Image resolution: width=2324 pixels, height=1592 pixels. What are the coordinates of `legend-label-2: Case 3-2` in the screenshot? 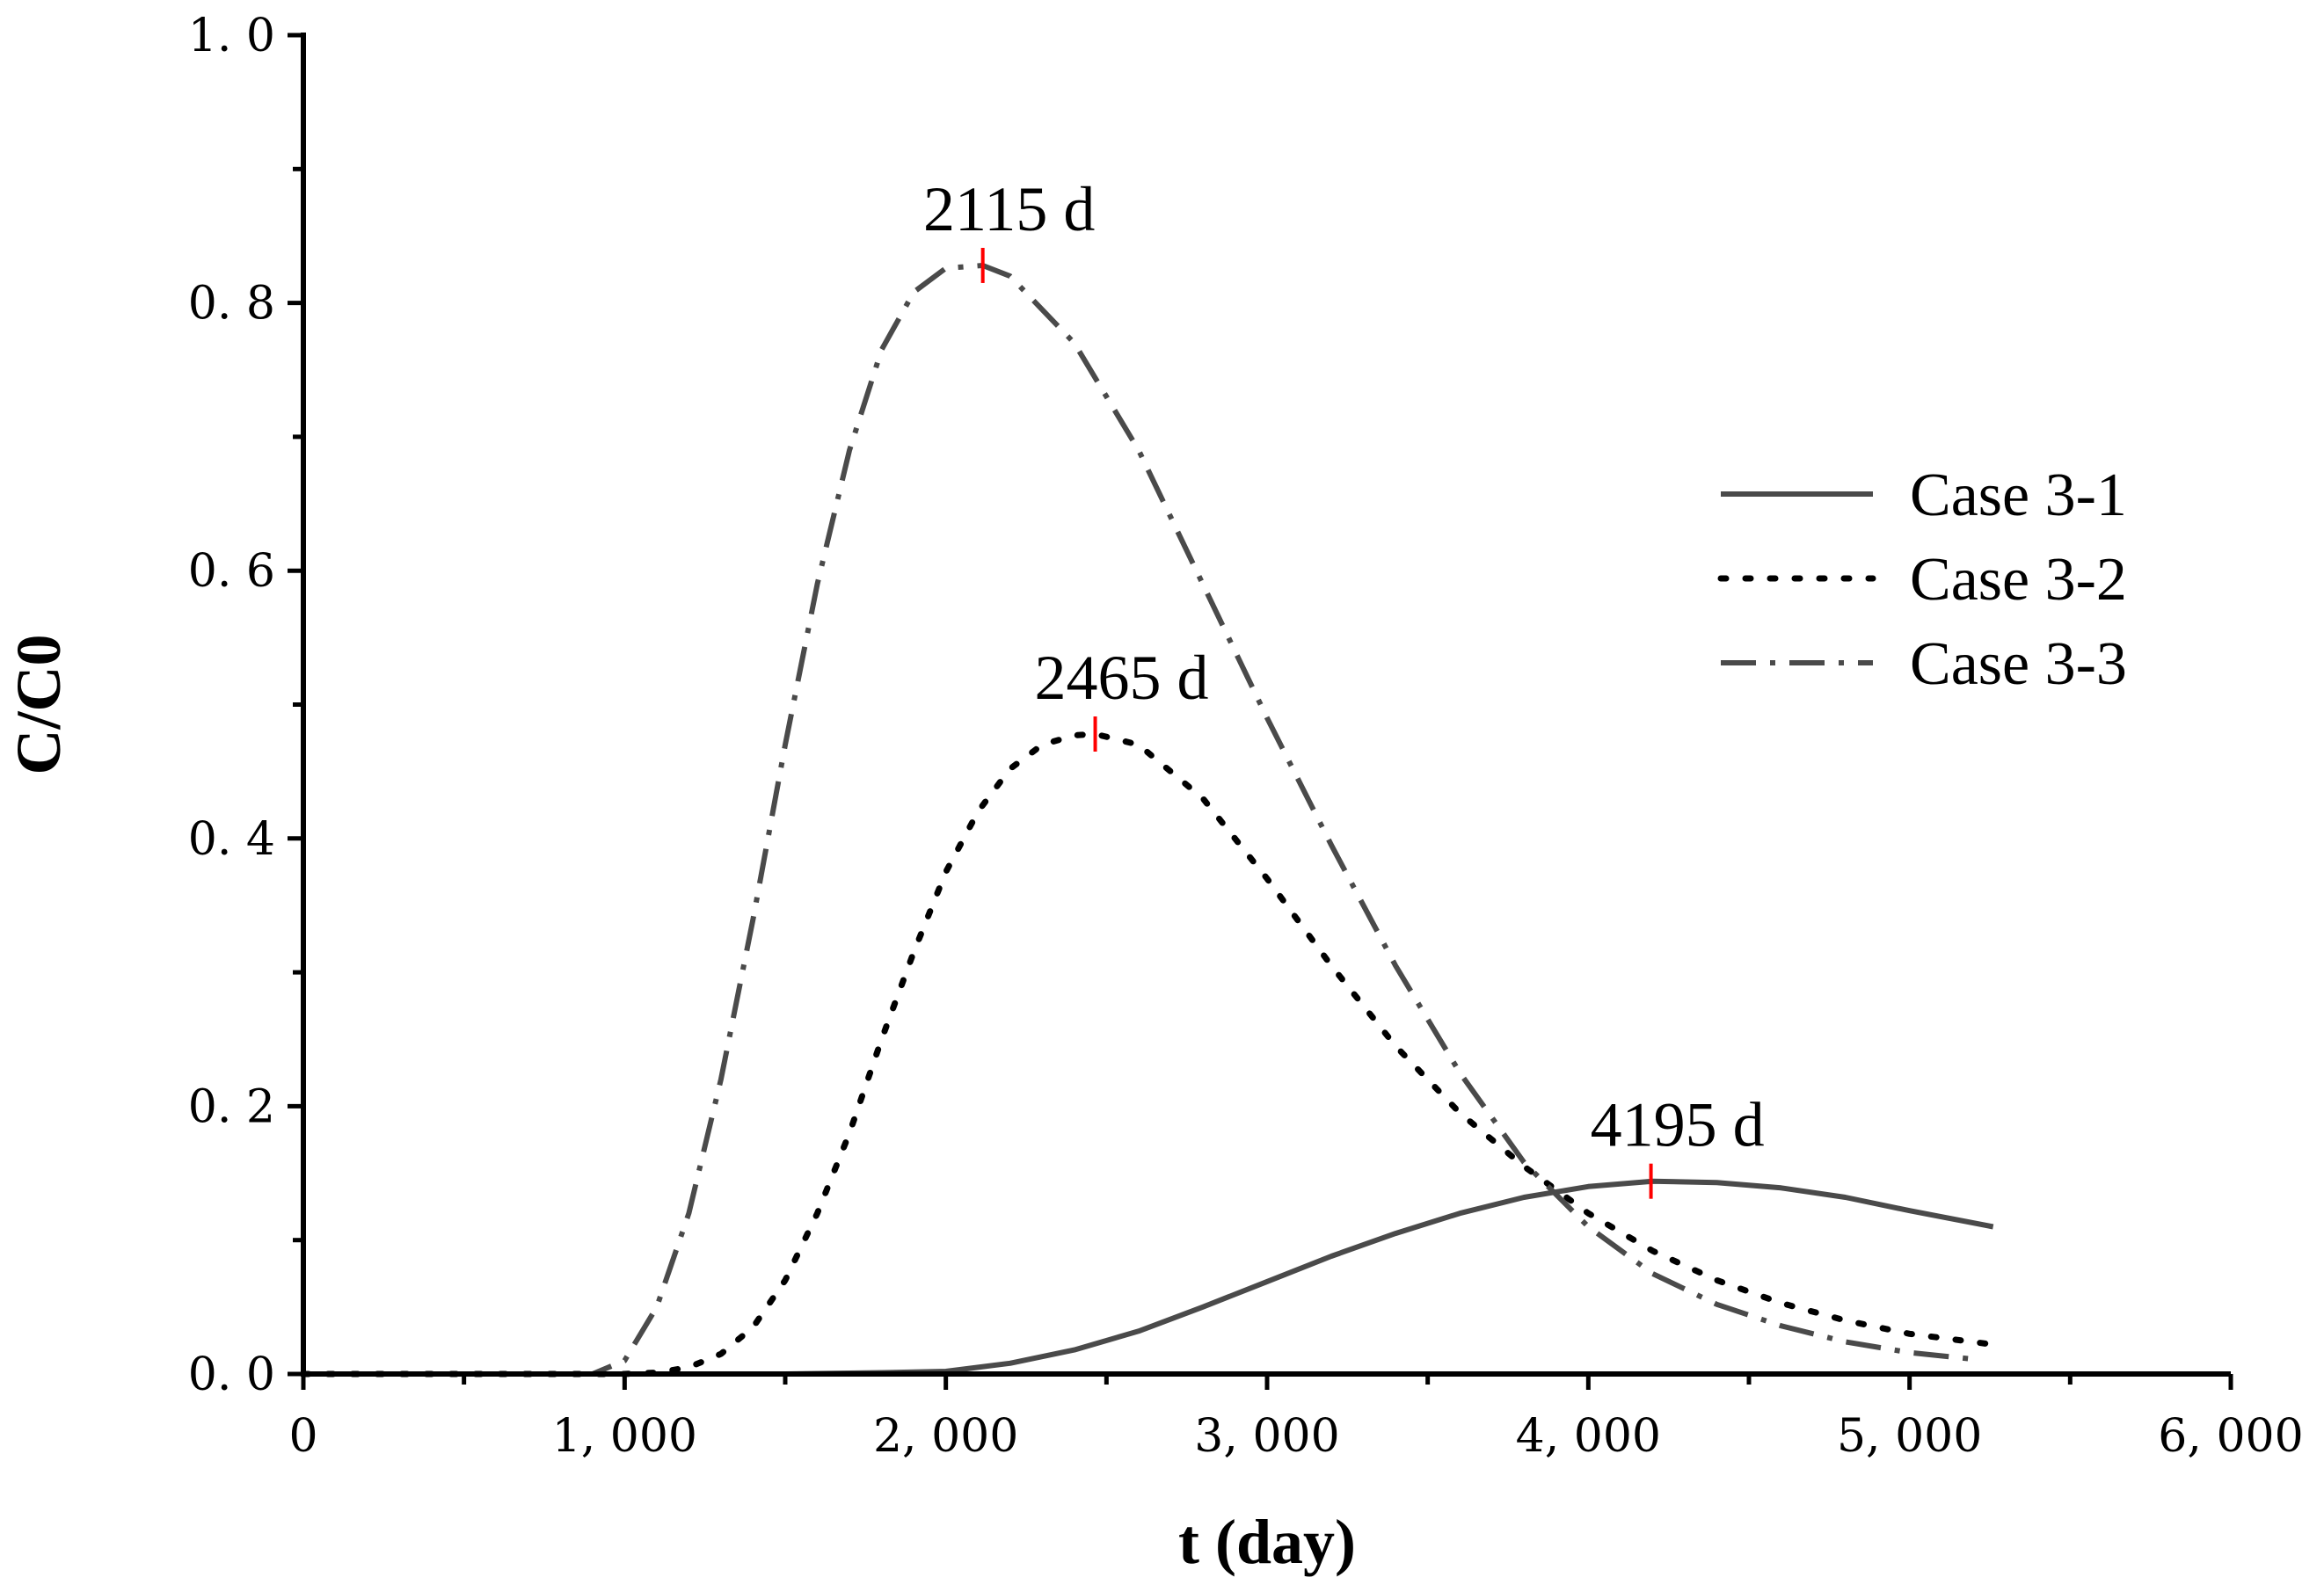 It's located at (2018, 580).